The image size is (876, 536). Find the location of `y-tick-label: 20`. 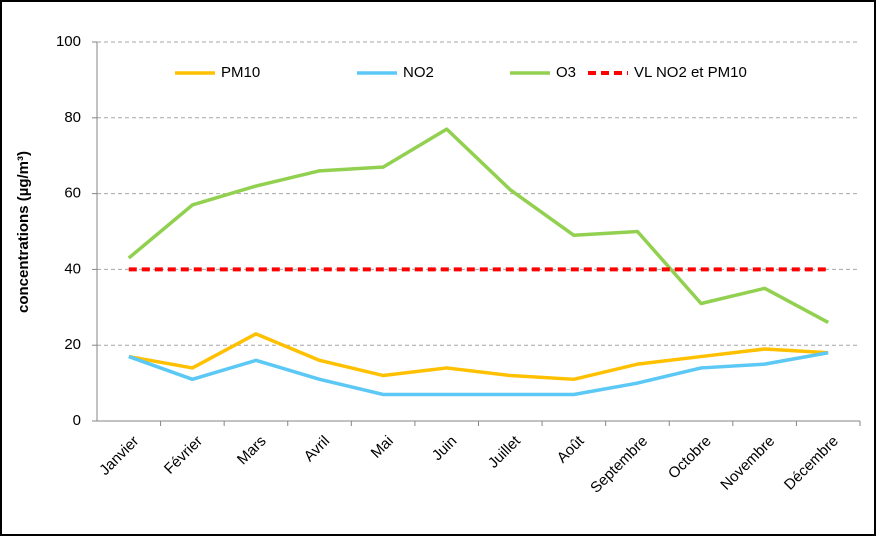

y-tick-label: 20 is located at coordinates (72, 344).